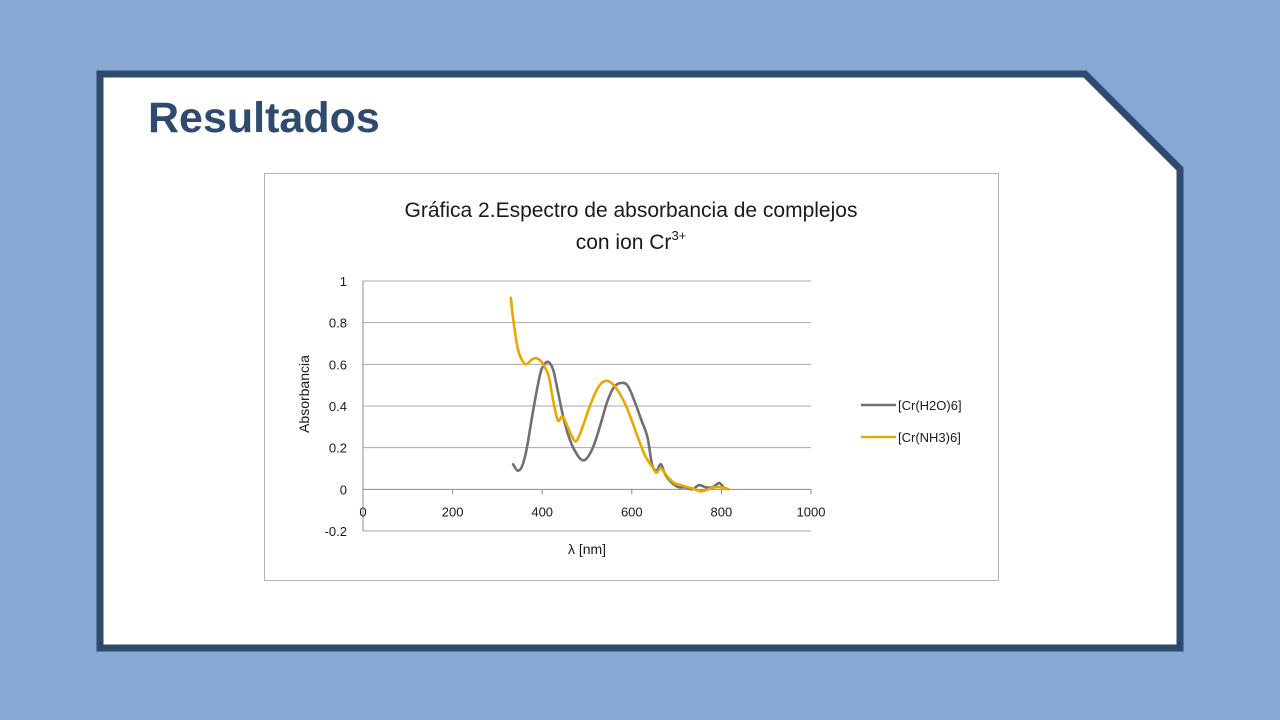  Describe the element at coordinates (624, 242) in the screenshot. I see `chart-title-line2-text: con ion Cr` at that location.